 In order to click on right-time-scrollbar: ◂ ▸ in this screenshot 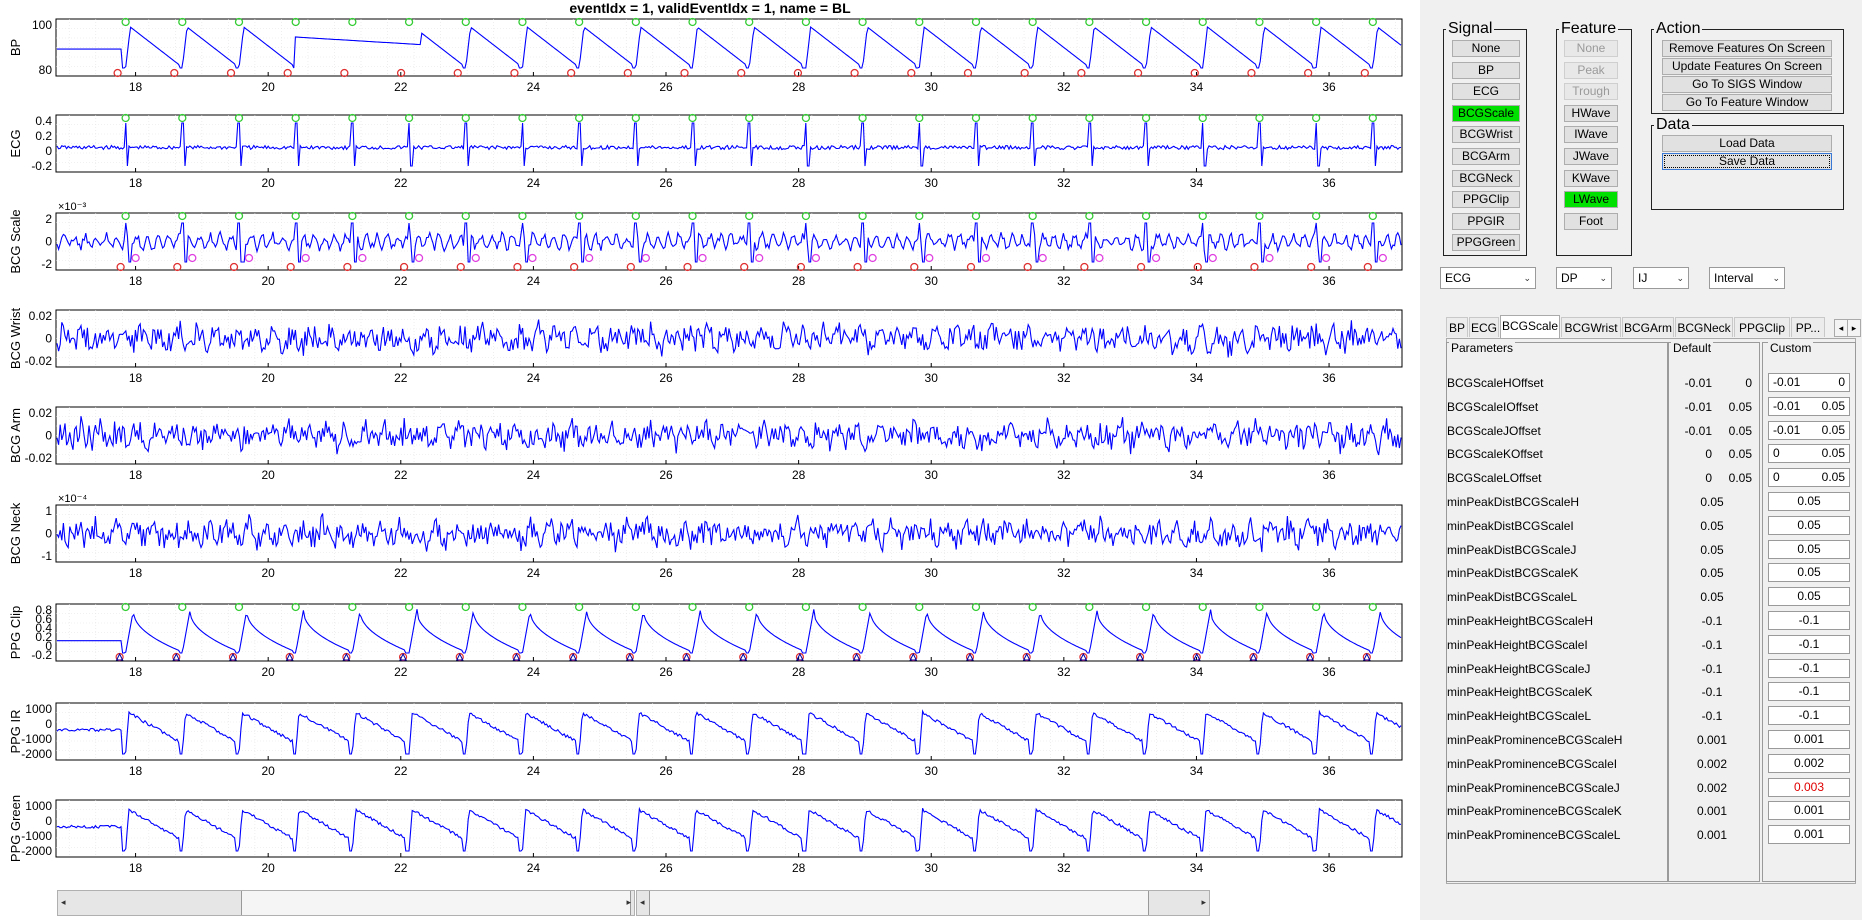, I will do `click(923, 903)`.